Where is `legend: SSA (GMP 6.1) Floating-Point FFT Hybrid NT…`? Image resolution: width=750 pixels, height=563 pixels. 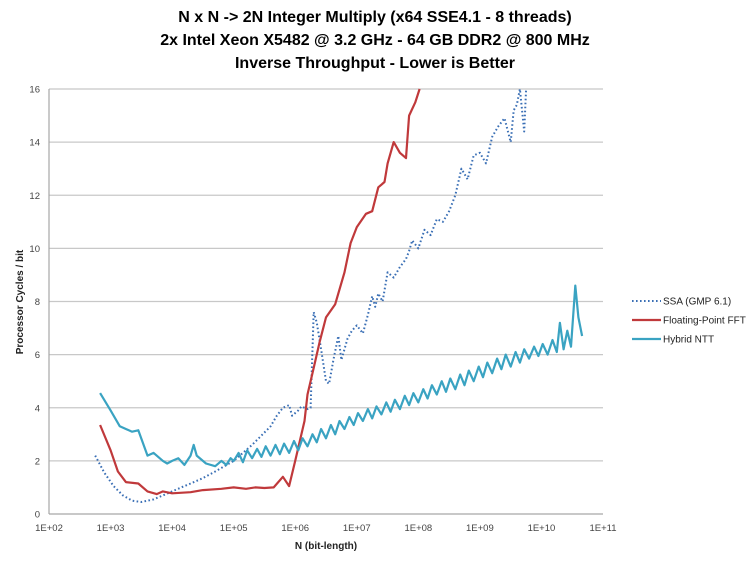
legend: SSA (GMP 6.1) Floating-Point FFT Hybrid NT… is located at coordinates (689, 321).